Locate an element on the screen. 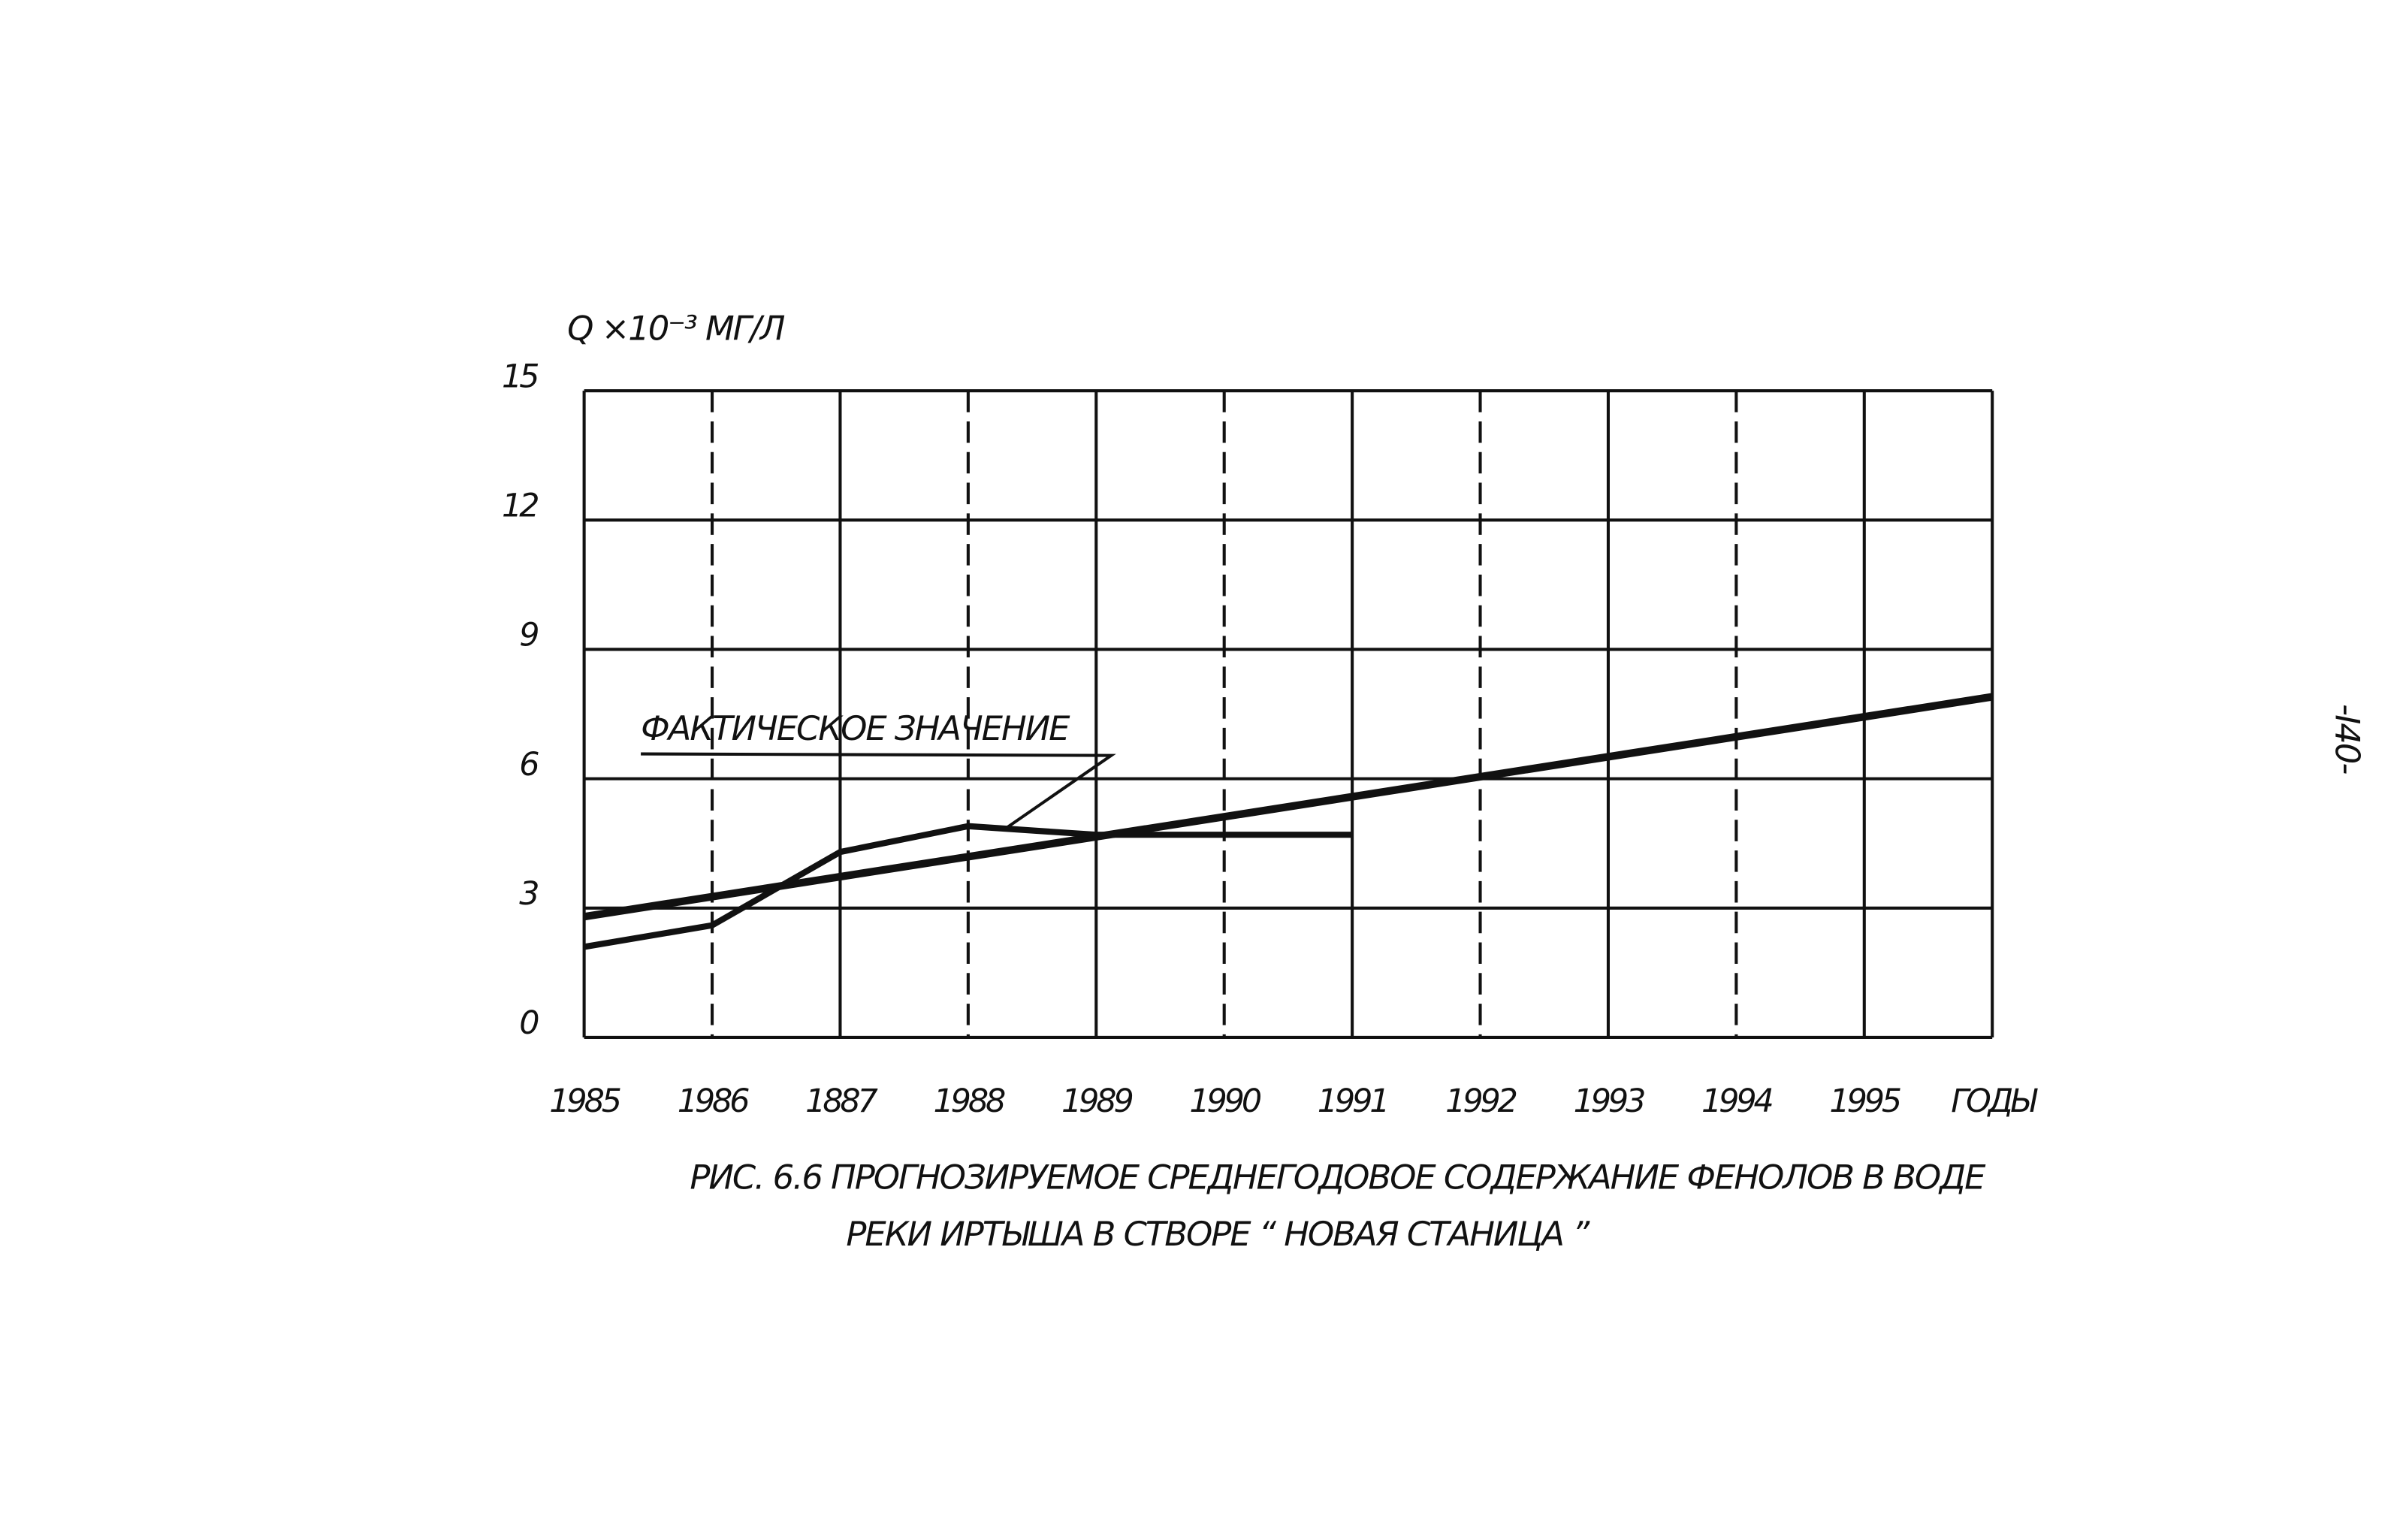 The height and width of the screenshot is (1540, 2391). x-tick-label: 1990 is located at coordinates (1225, 1101).